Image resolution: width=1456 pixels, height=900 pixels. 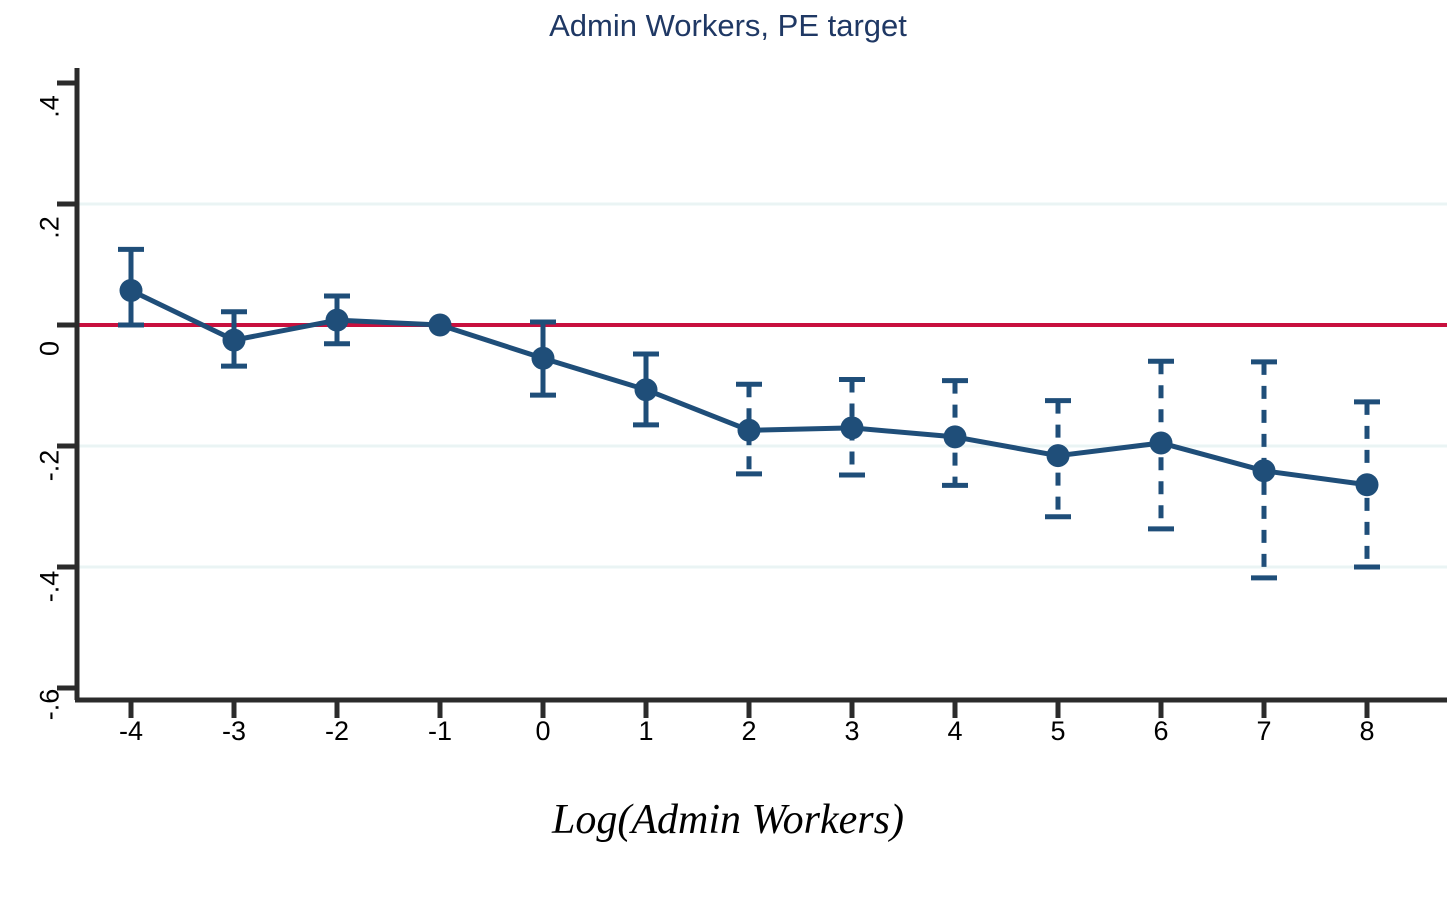 What do you see at coordinates (543, 731) in the screenshot?
I see `xtick-label-4: 0` at bounding box center [543, 731].